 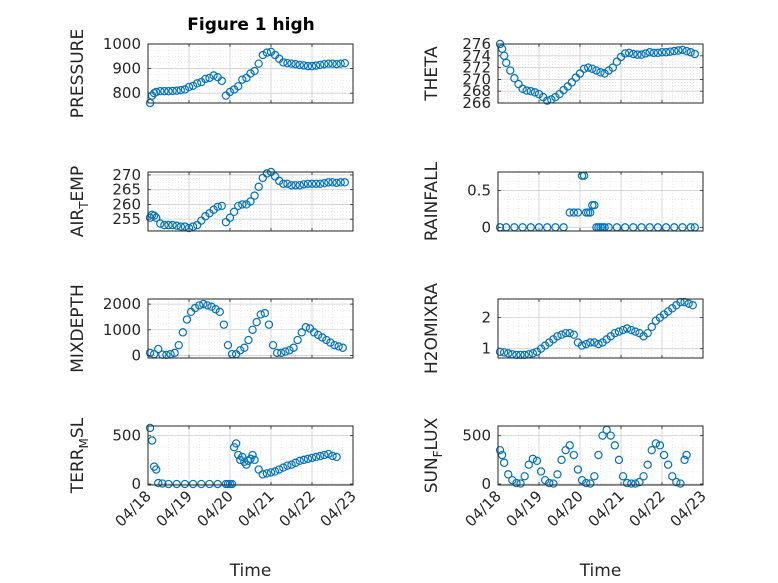 I want to click on plot-area, so click(x=600, y=328).